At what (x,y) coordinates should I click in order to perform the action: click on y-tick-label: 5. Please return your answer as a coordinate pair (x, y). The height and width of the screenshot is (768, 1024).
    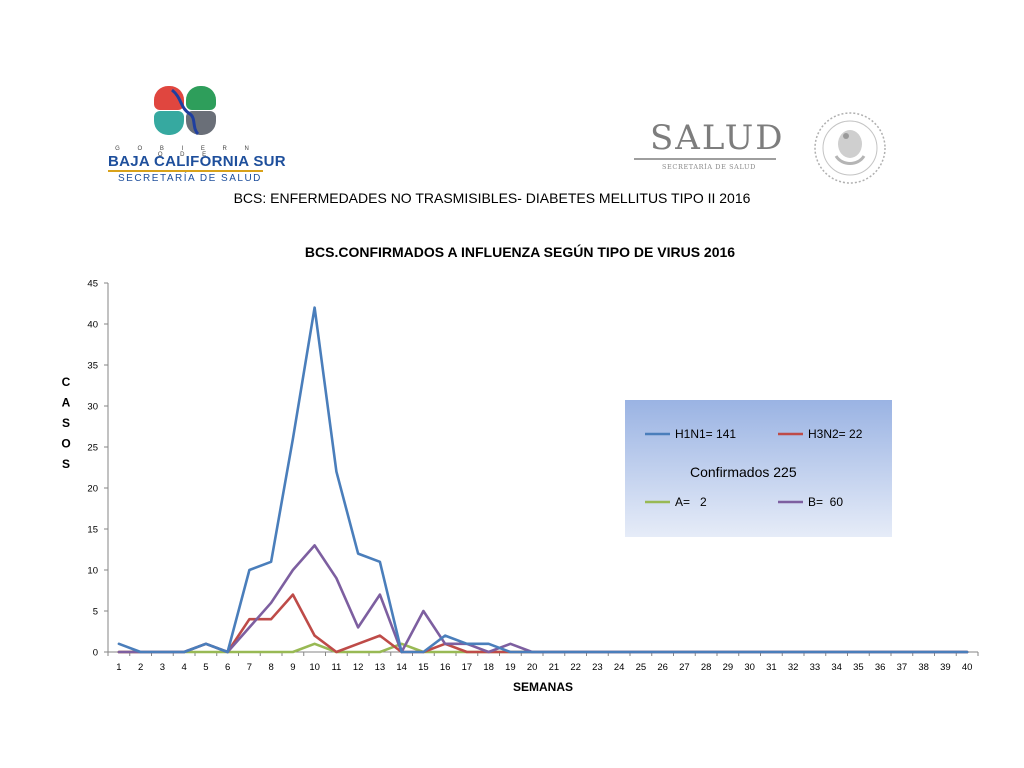
    Looking at the image, I should click on (95, 612).